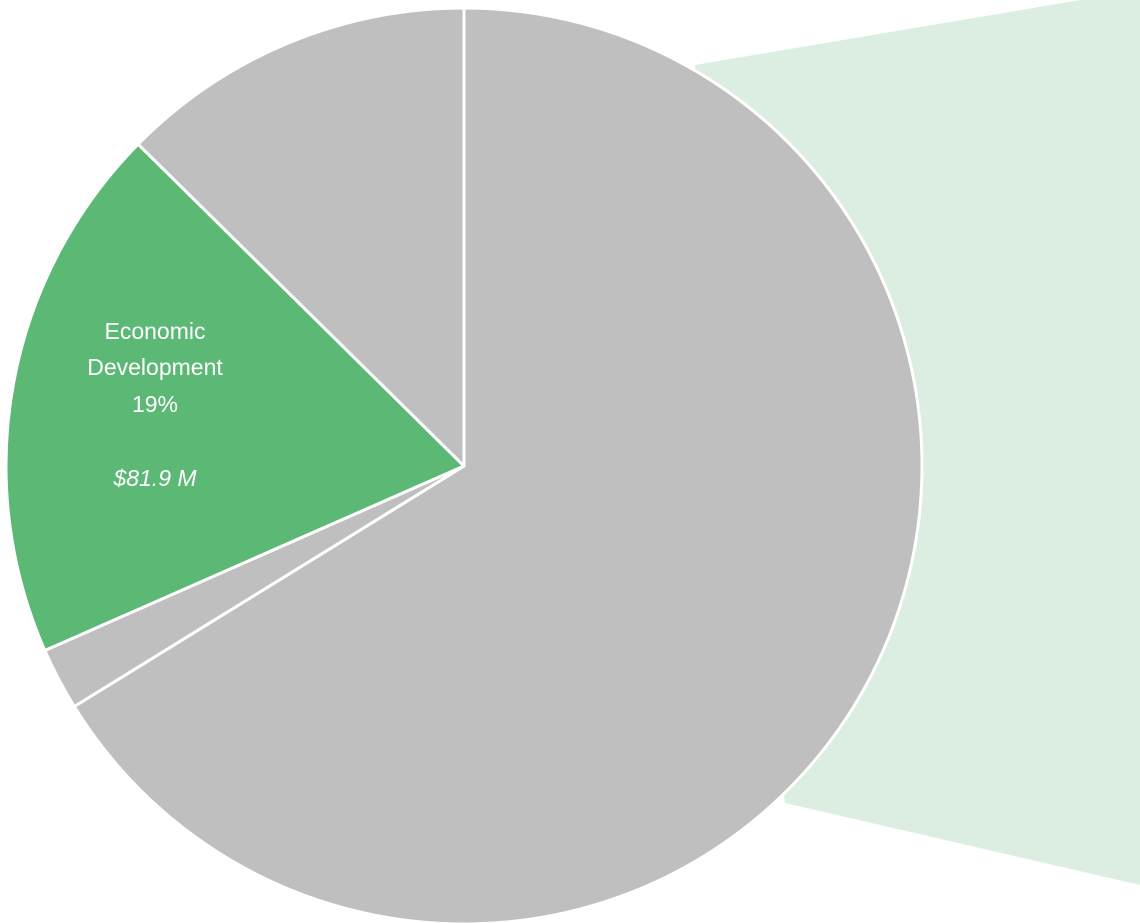  Describe the element at coordinates (155, 367) in the screenshot. I see `slice-label-line-2: Development` at that location.